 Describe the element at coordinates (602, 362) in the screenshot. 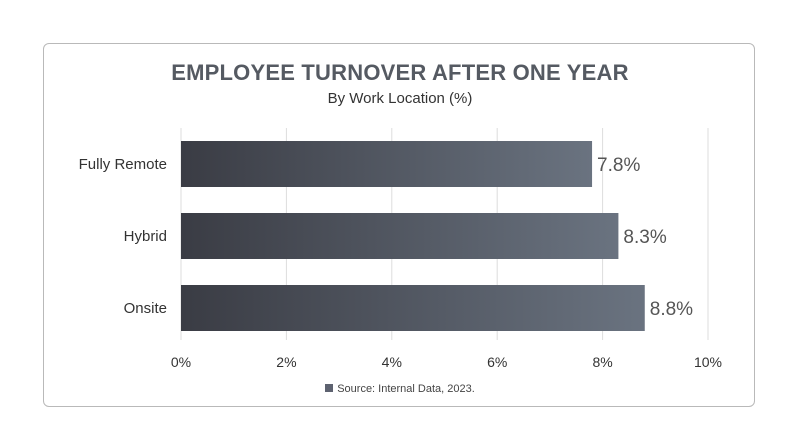

I see `x-tick-label: 8%` at that location.